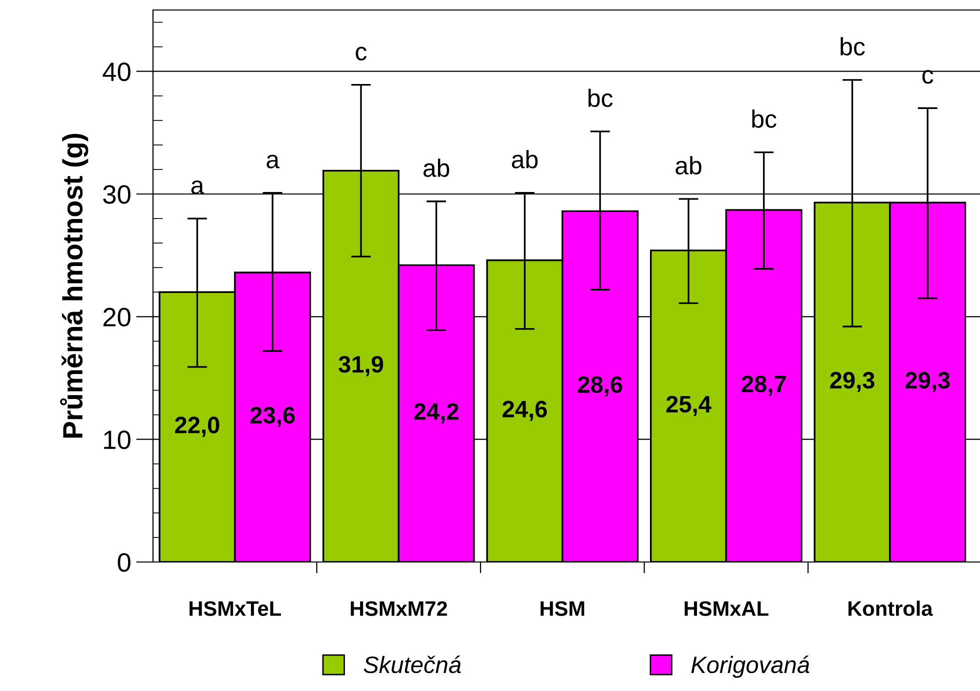  What do you see at coordinates (750, 667) in the screenshot?
I see `legend-label: Korigovaná` at bounding box center [750, 667].